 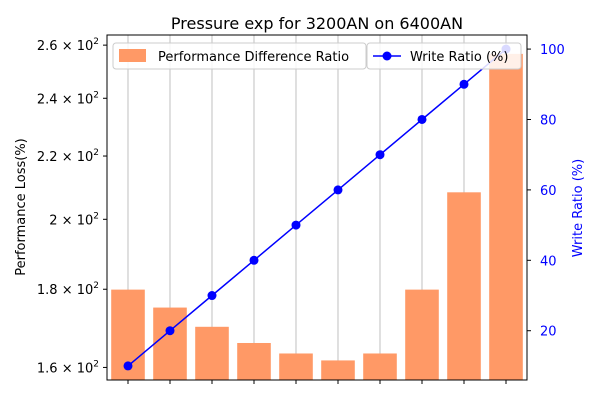 I want to click on x-axis, so click(x=317, y=382).